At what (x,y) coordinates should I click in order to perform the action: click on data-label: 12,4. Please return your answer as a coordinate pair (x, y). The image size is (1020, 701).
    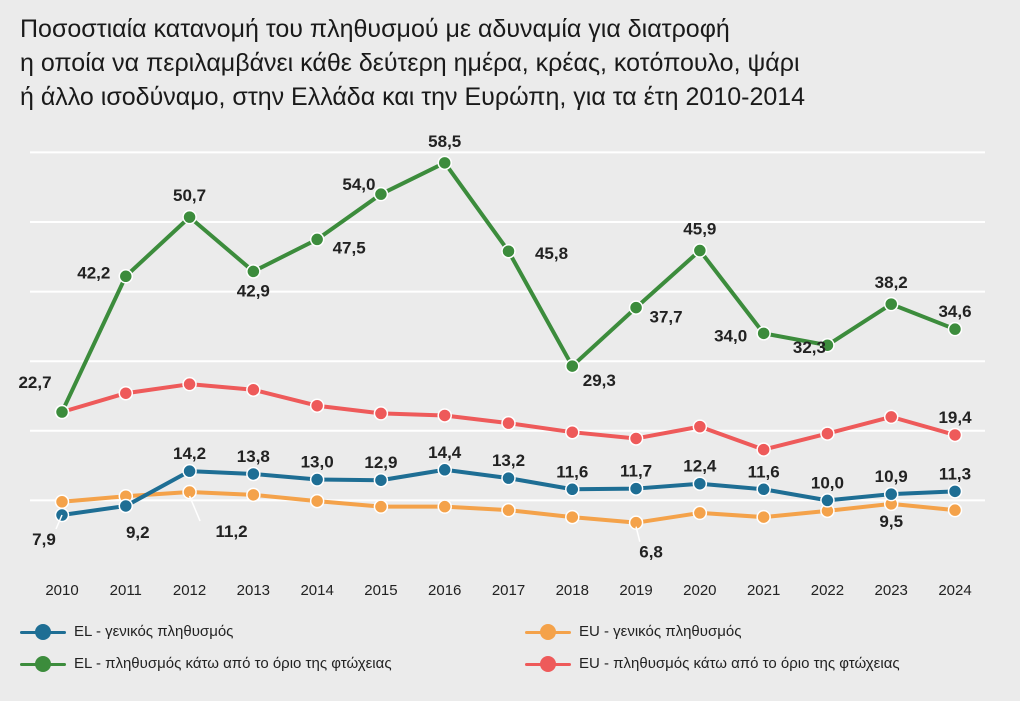
    Looking at the image, I should click on (700, 466).